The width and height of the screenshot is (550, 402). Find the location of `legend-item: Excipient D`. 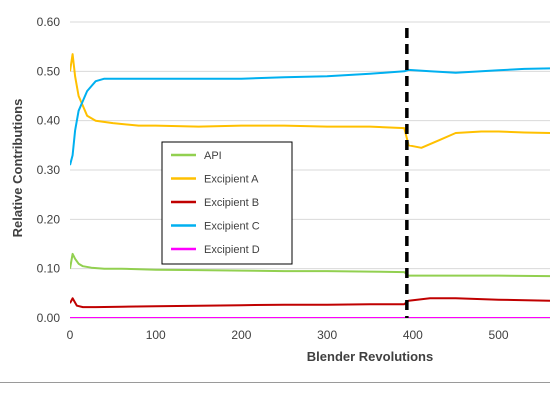

legend-item: Excipient D is located at coordinates (215, 250).